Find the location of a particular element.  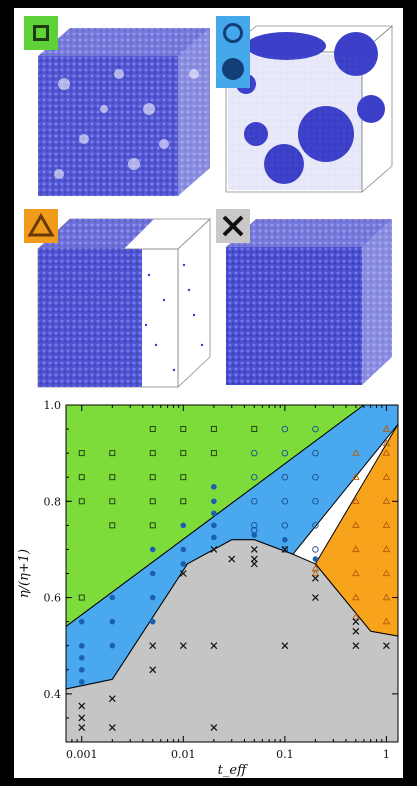

open-and-filled-circle-icon is located at coordinates (233, 52).